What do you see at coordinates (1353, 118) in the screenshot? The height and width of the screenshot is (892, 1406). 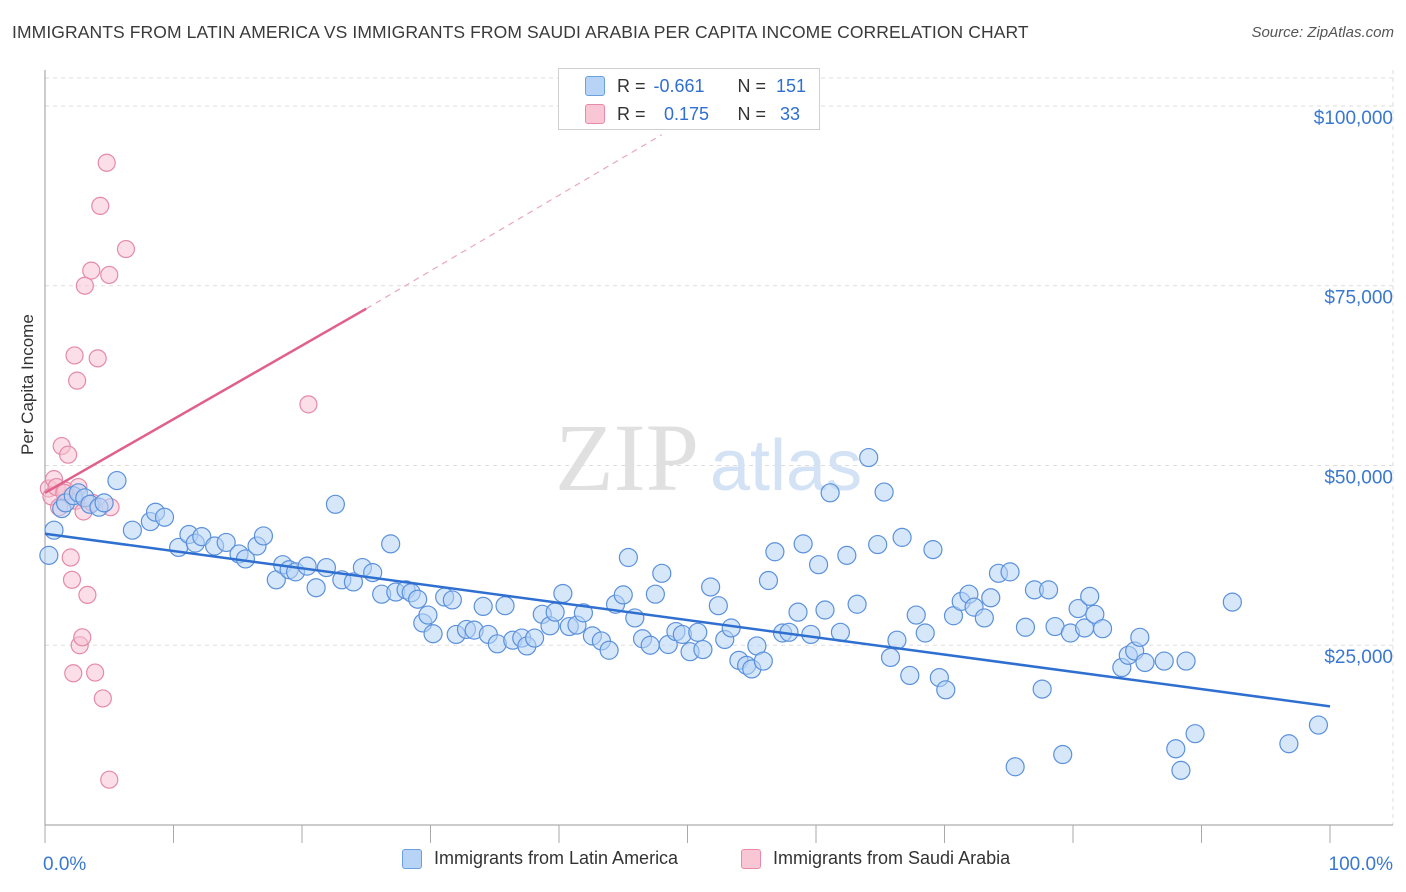 I see `y-tick-label: $100,000` at bounding box center [1353, 118].